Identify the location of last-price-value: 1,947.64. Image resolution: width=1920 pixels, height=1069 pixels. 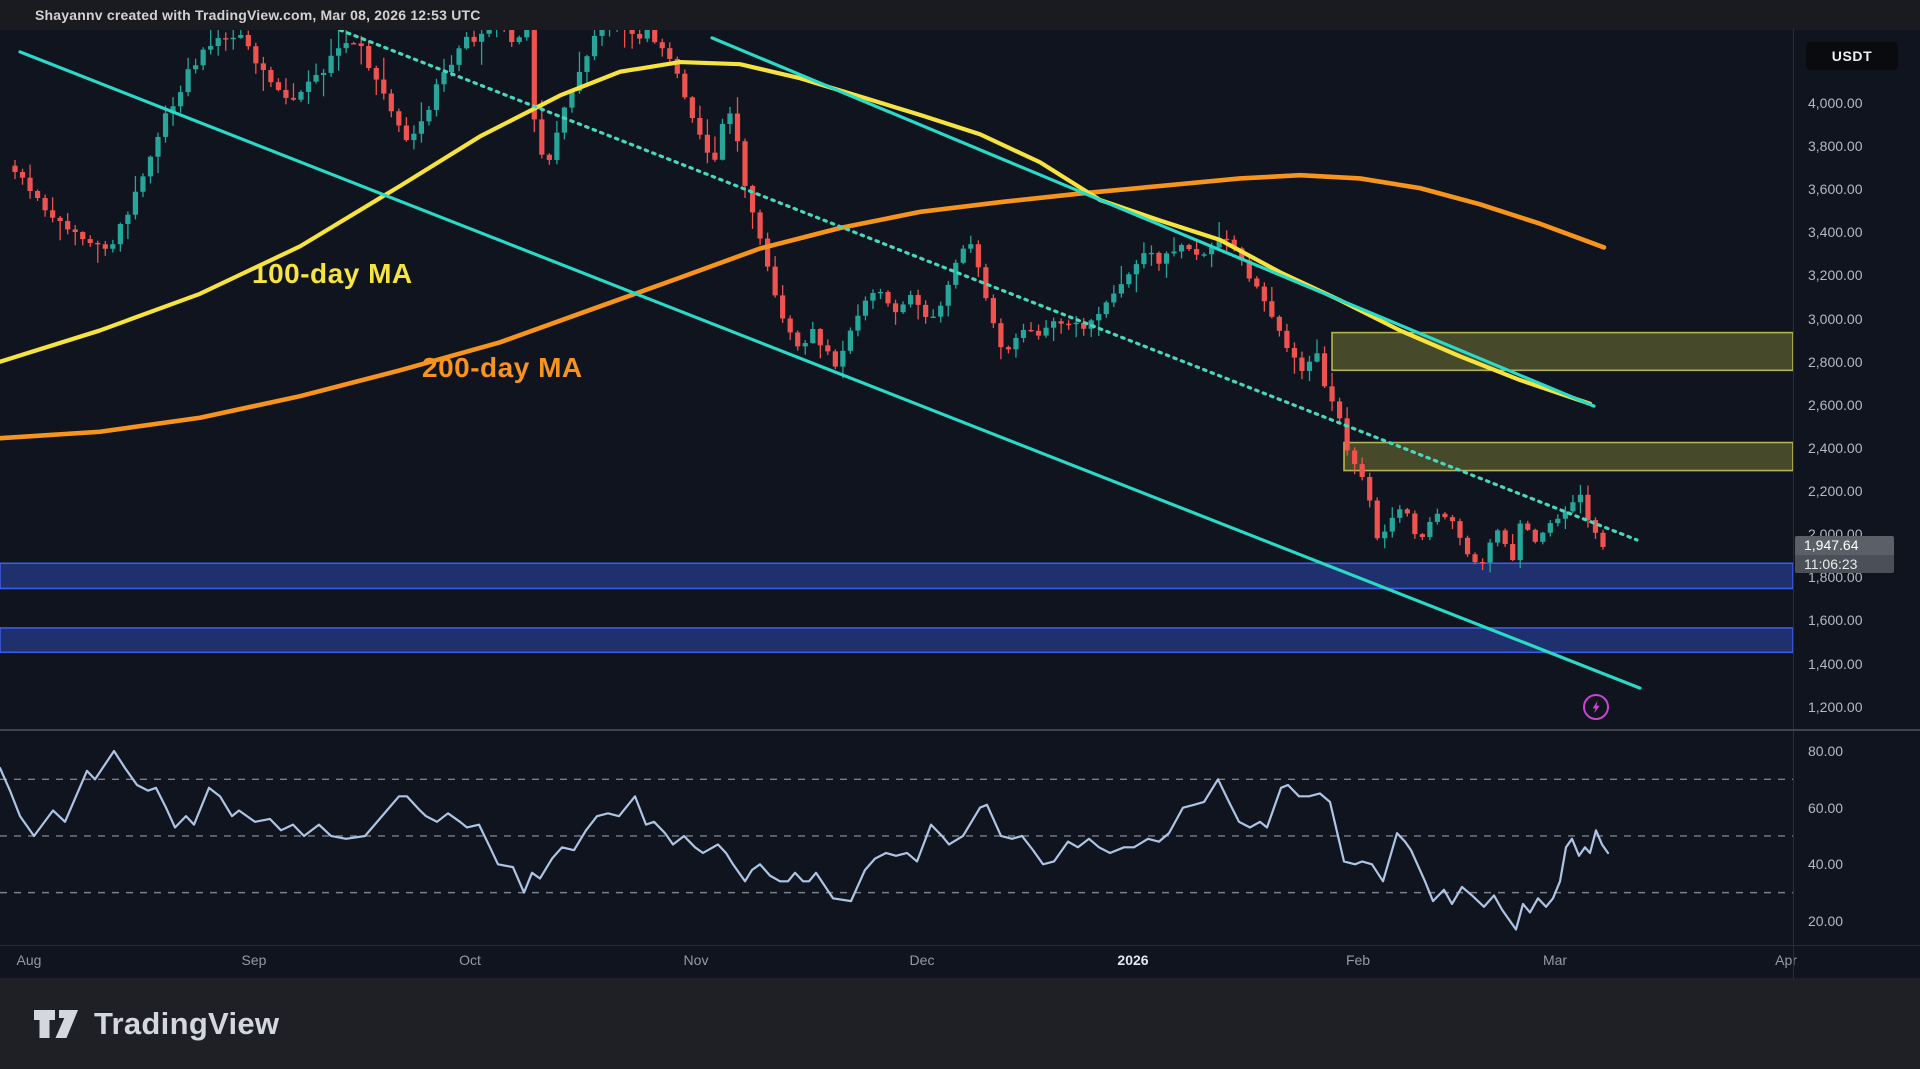
(1844, 545).